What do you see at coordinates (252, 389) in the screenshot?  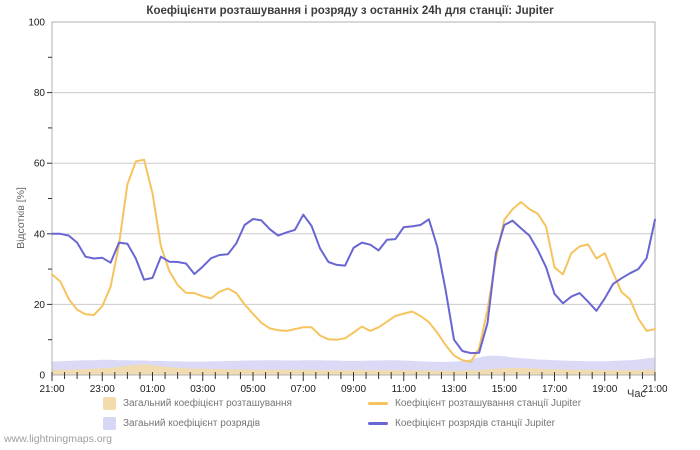 I see `svg-text: 05:00` at bounding box center [252, 389].